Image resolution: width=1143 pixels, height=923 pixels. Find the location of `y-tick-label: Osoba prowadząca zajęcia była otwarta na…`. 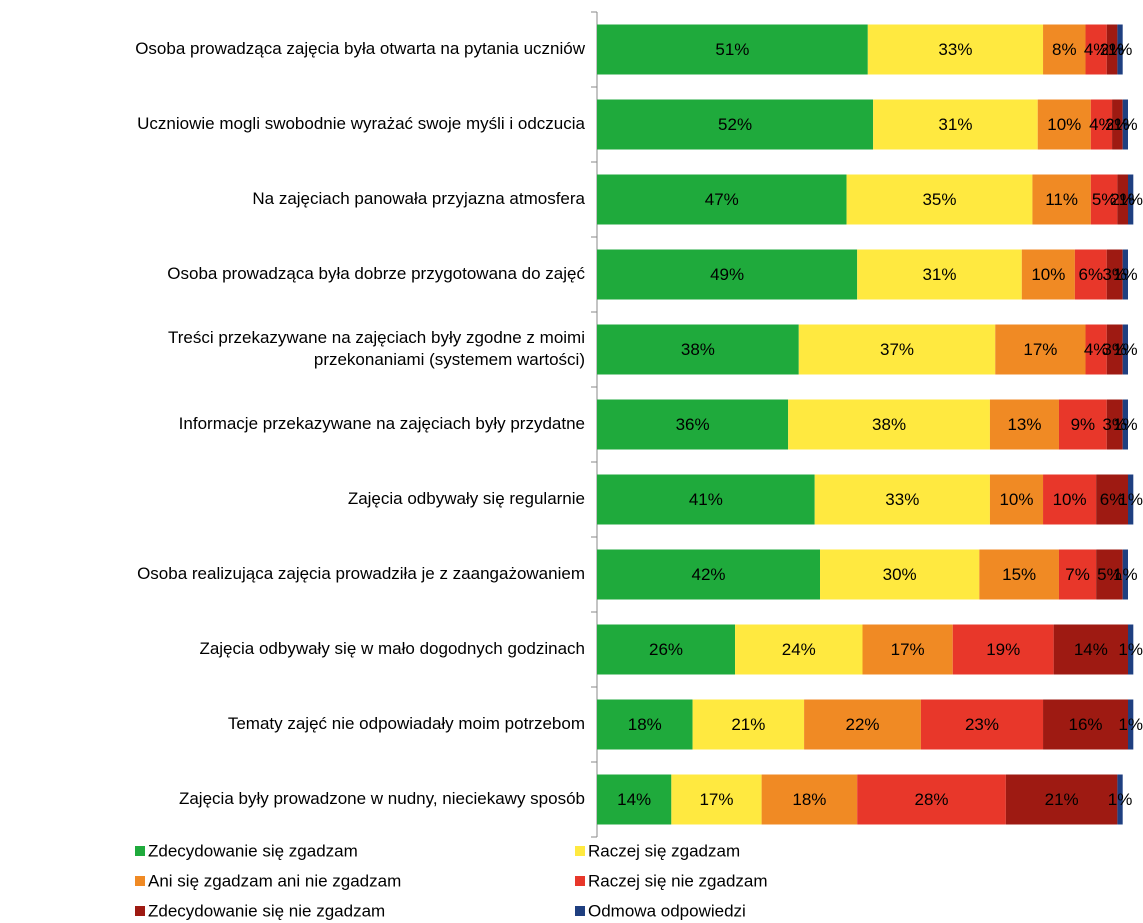

y-tick-label: Osoba prowadząca zajęcia była otwarta na… is located at coordinates (360, 48).